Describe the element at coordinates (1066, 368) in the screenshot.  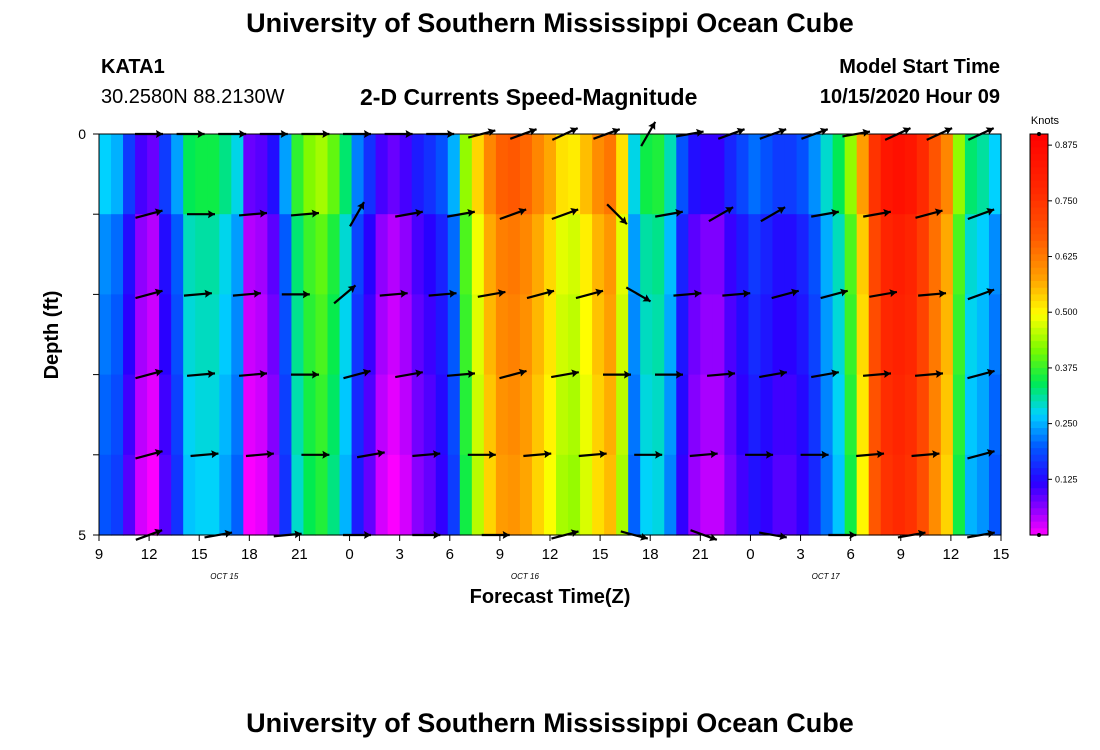
I see `colorbar-tick-label: 0.375` at that location.